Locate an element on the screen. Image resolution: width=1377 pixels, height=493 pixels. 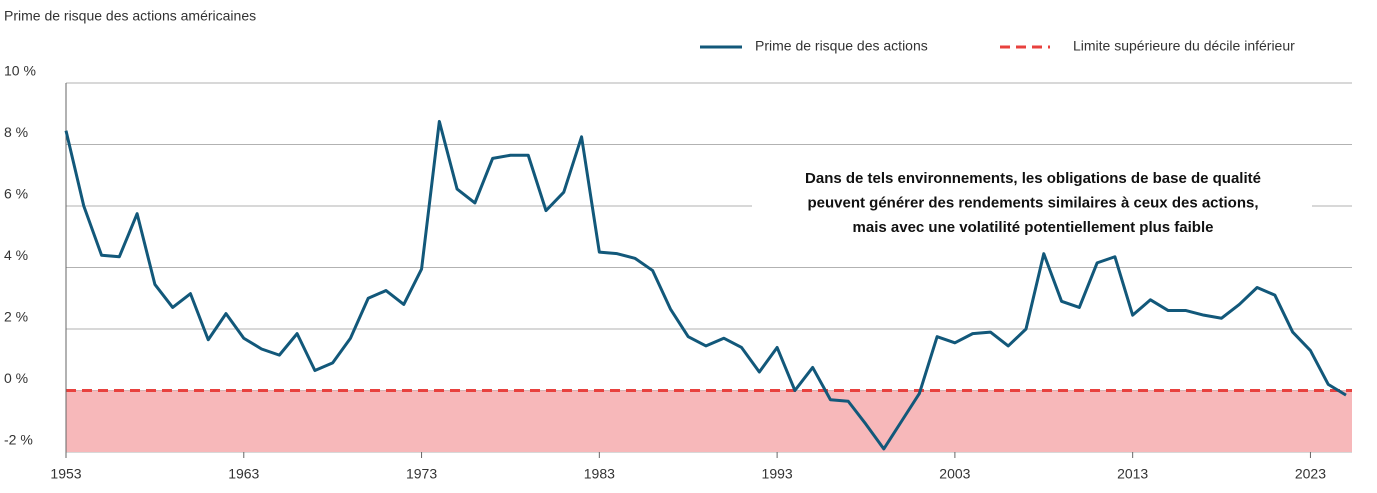
y-tick-label: 10 % is located at coordinates (20, 71).